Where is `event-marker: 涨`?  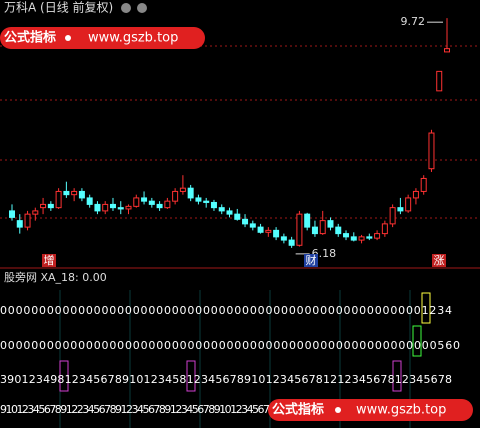 event-marker: 涨 is located at coordinates (439, 260).